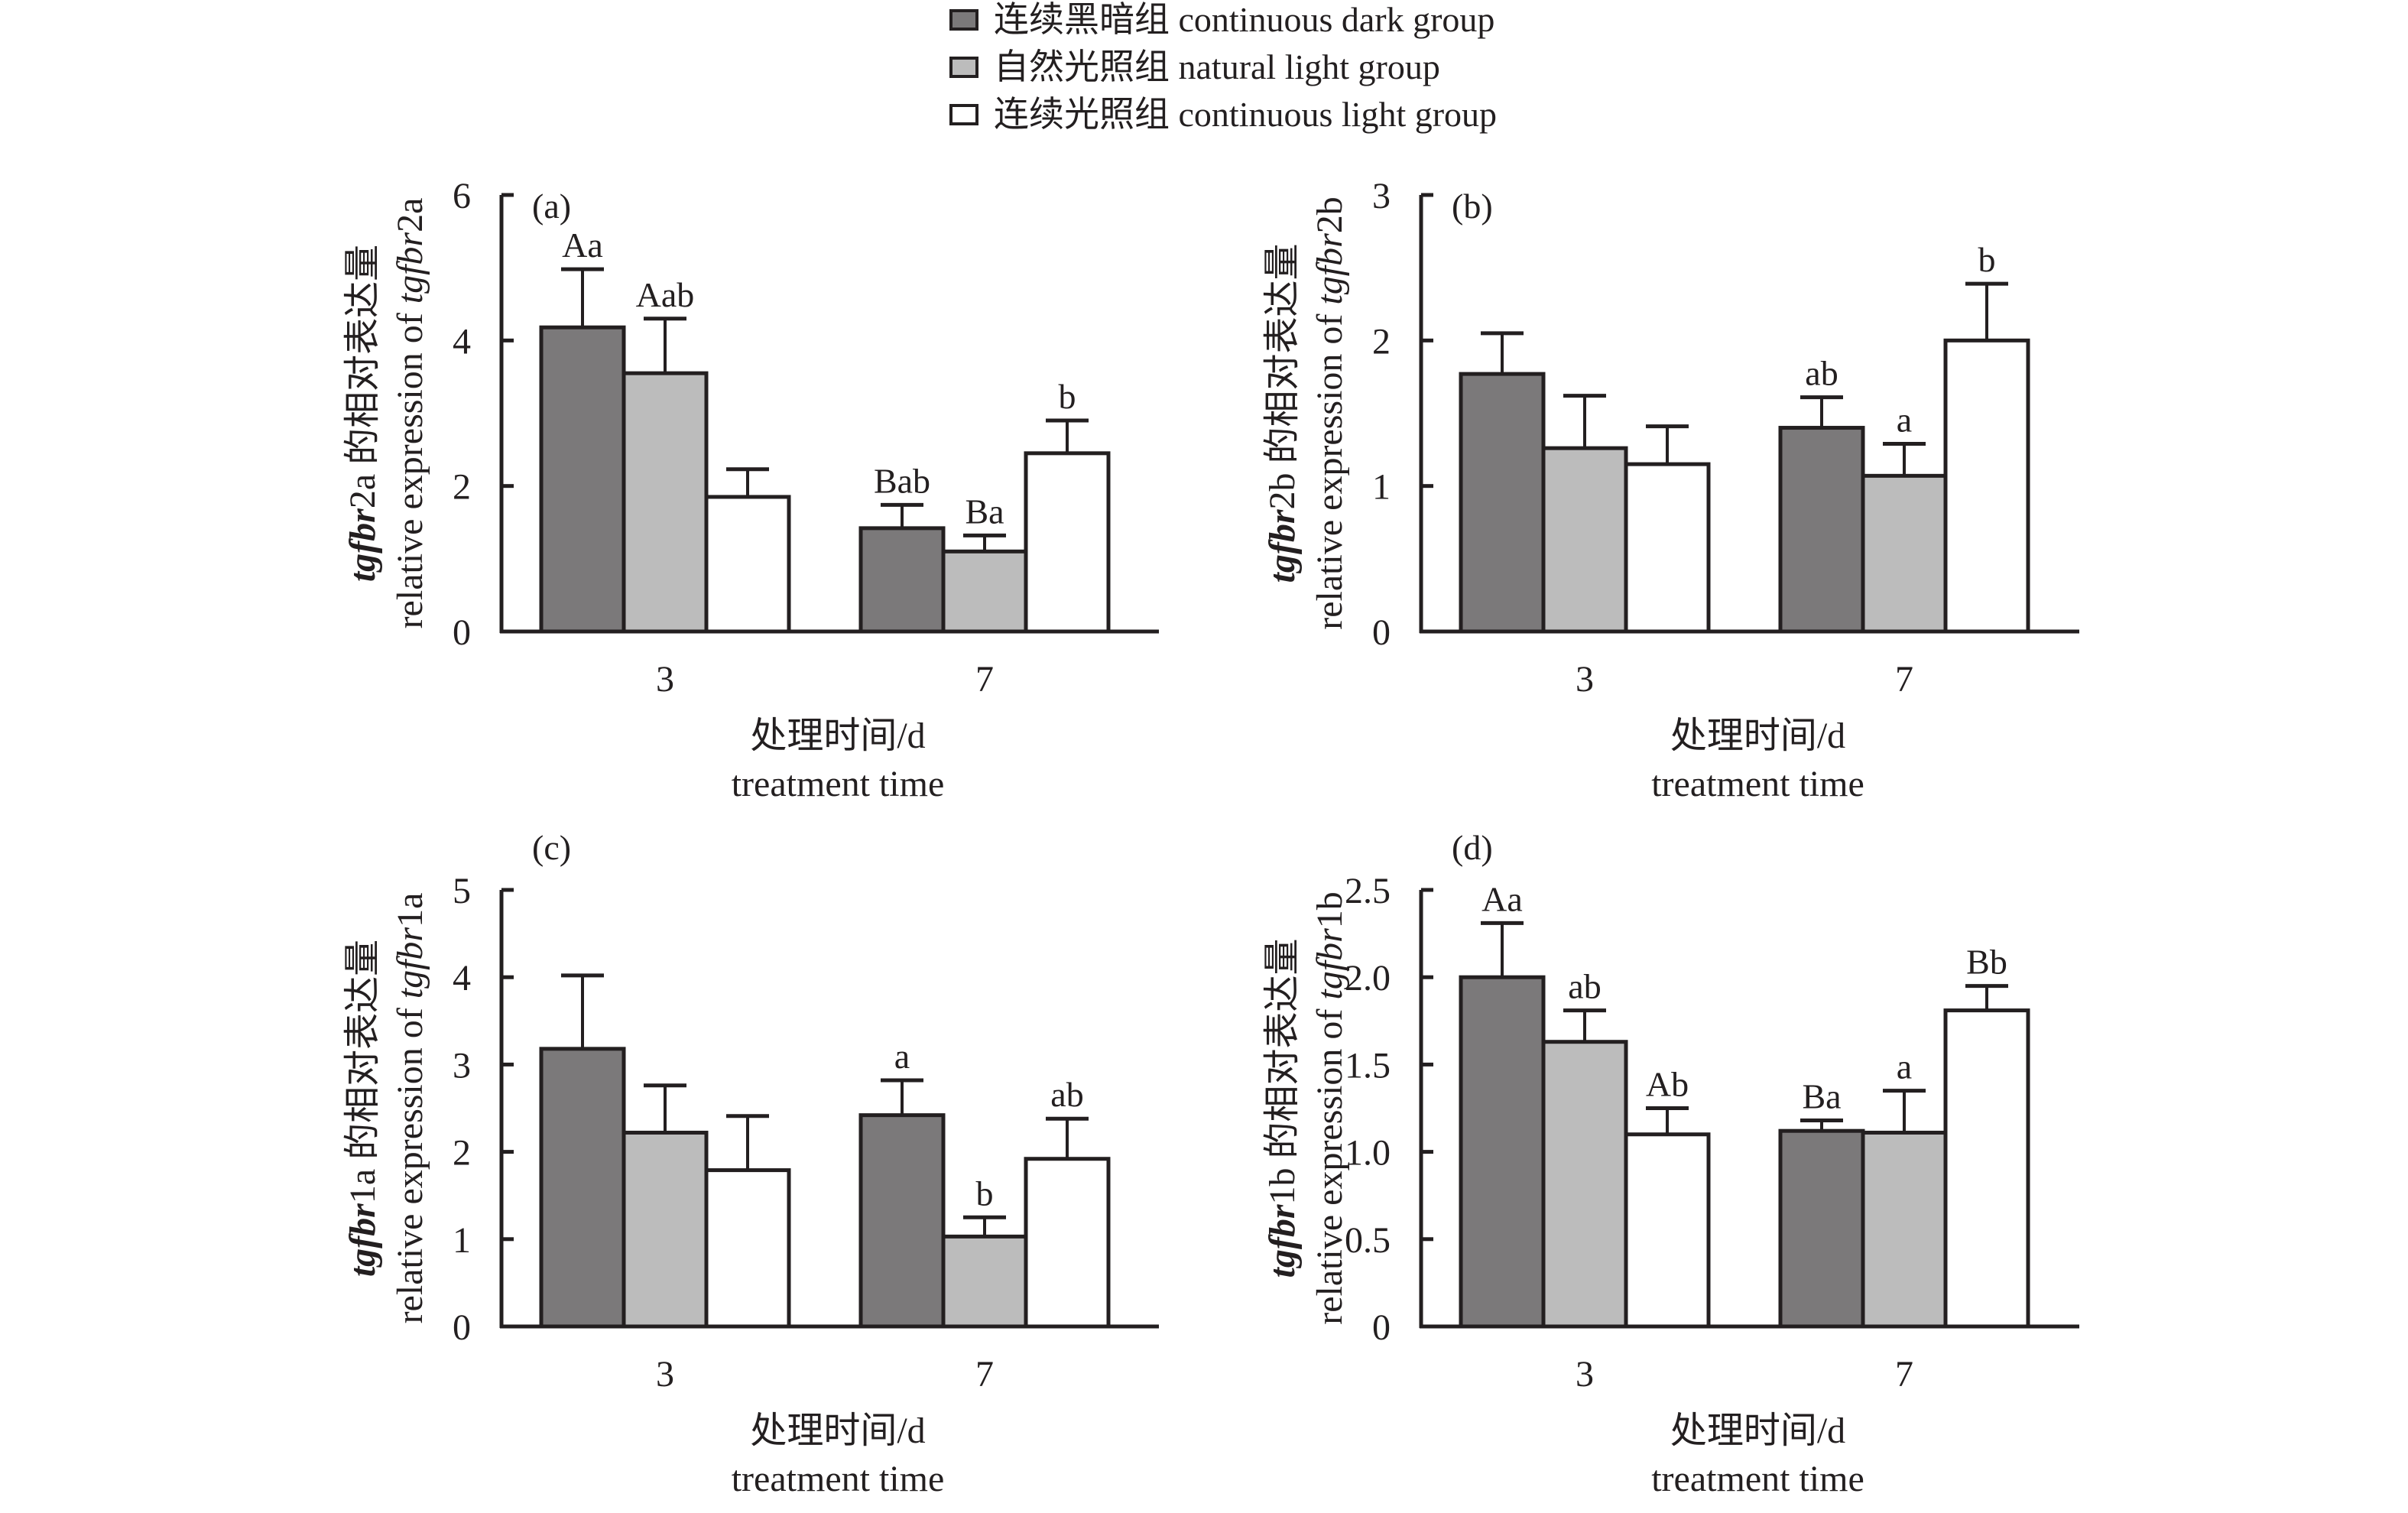 The image size is (2408, 1513). Describe the element at coordinates (410, 910) in the screenshot. I see `y-axis-label-en-suffix: 1a` at that location.